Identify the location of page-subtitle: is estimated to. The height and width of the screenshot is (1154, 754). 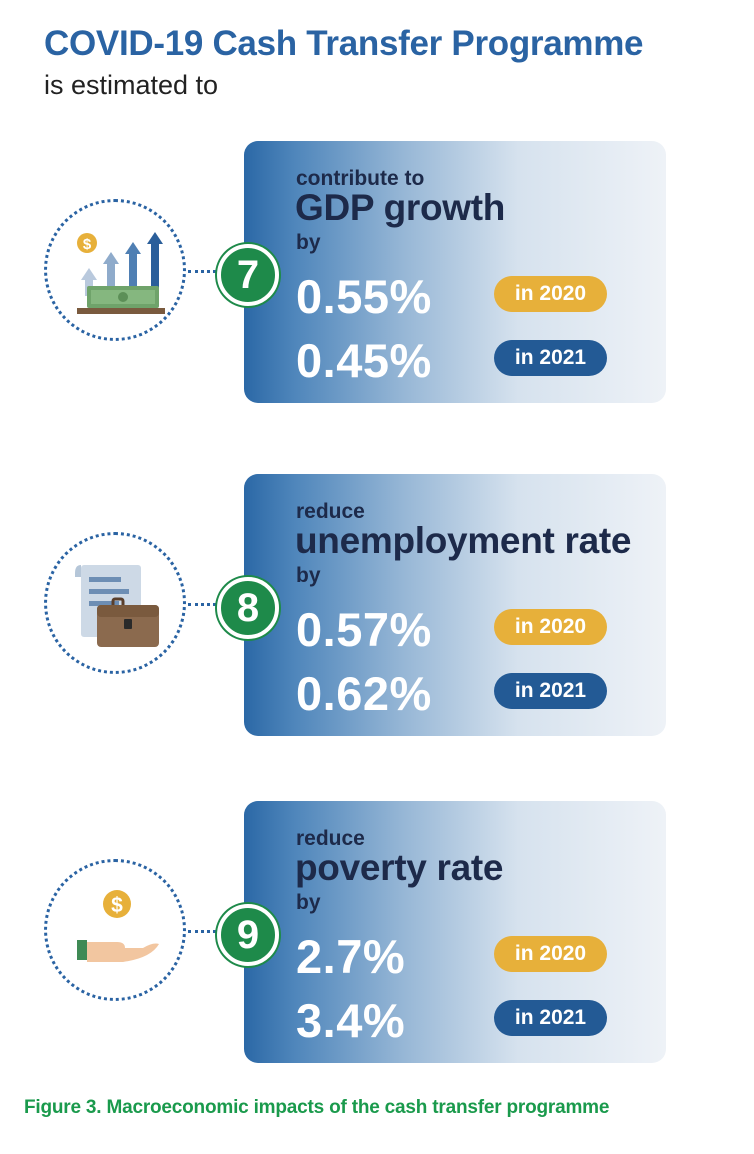
(131, 85).